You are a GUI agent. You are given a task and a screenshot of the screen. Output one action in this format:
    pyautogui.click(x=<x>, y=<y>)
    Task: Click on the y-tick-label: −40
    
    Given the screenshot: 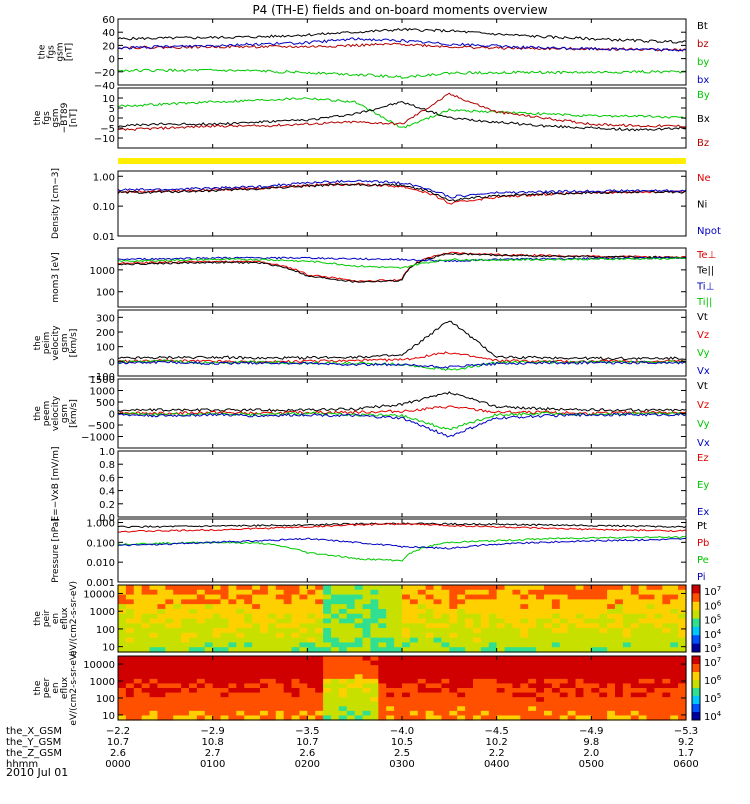 What is the action you would take?
    pyautogui.click(x=104, y=86)
    